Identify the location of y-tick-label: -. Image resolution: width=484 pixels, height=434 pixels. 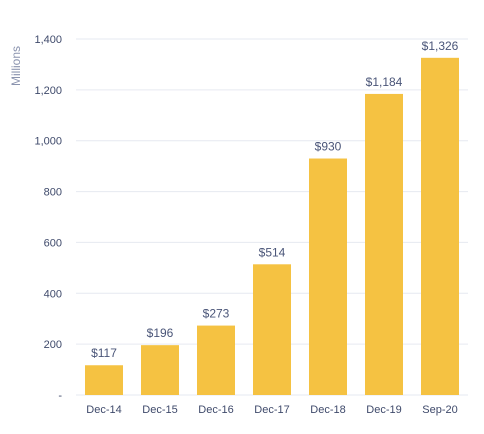
(60, 396).